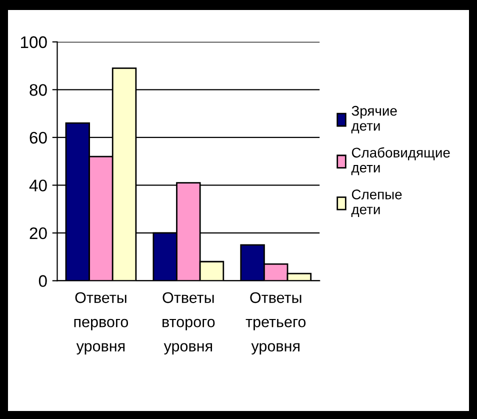 The width and height of the screenshot is (477, 419). Describe the element at coordinates (38, 138) in the screenshot. I see `y-tick-label: 60` at that location.